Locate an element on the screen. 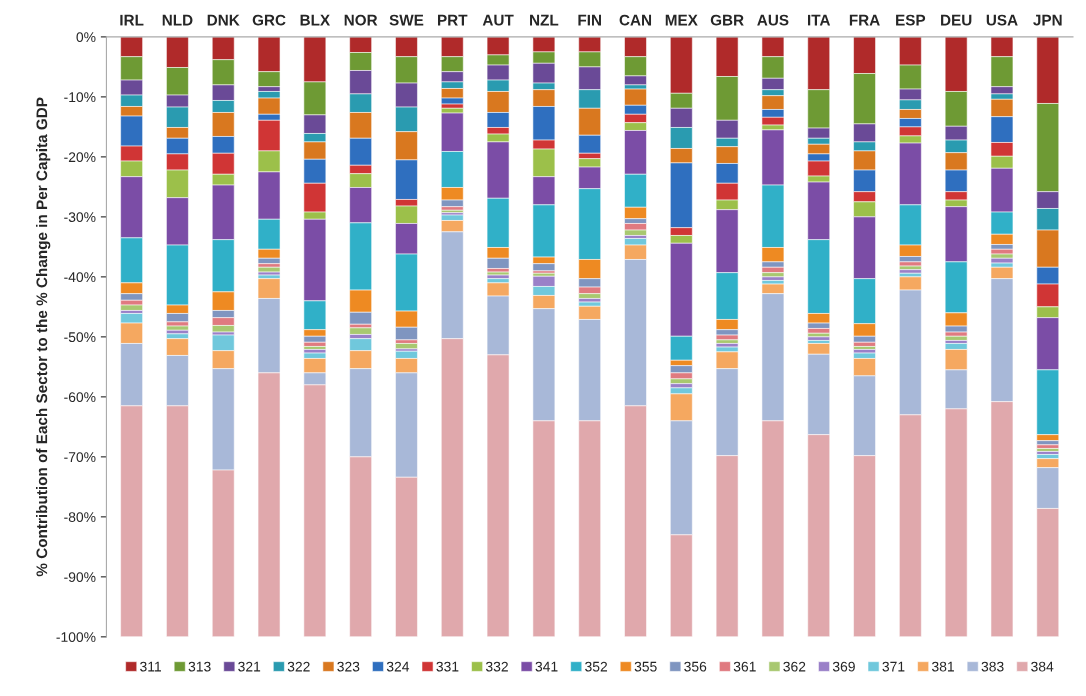 The height and width of the screenshot is (696, 1086). x-tick-label: FRA is located at coordinates (864, 20).